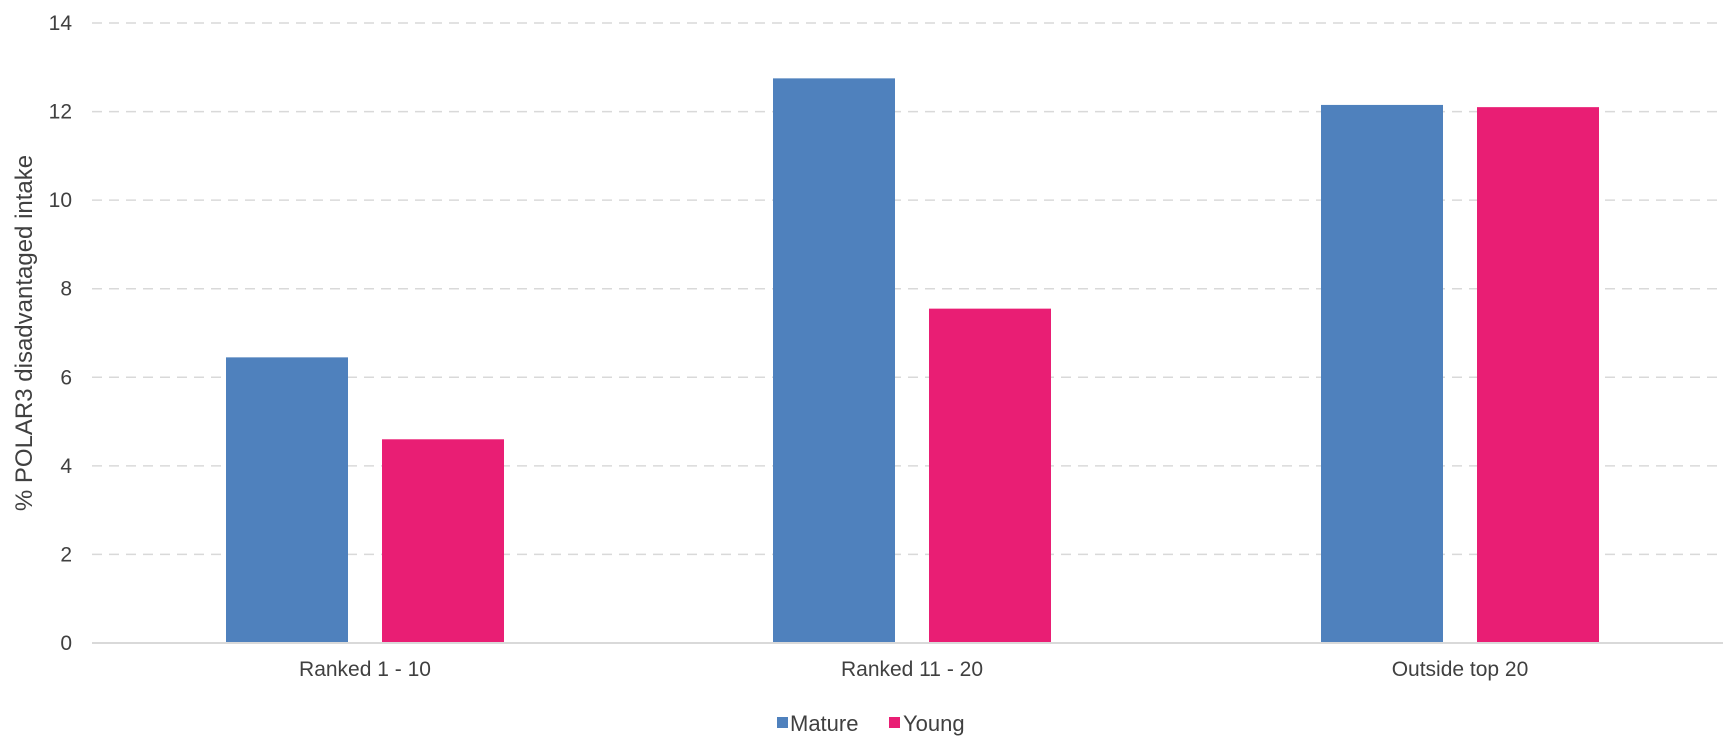  What do you see at coordinates (365, 669) in the screenshot?
I see `x-tick-label: Ranked 1 - 10` at bounding box center [365, 669].